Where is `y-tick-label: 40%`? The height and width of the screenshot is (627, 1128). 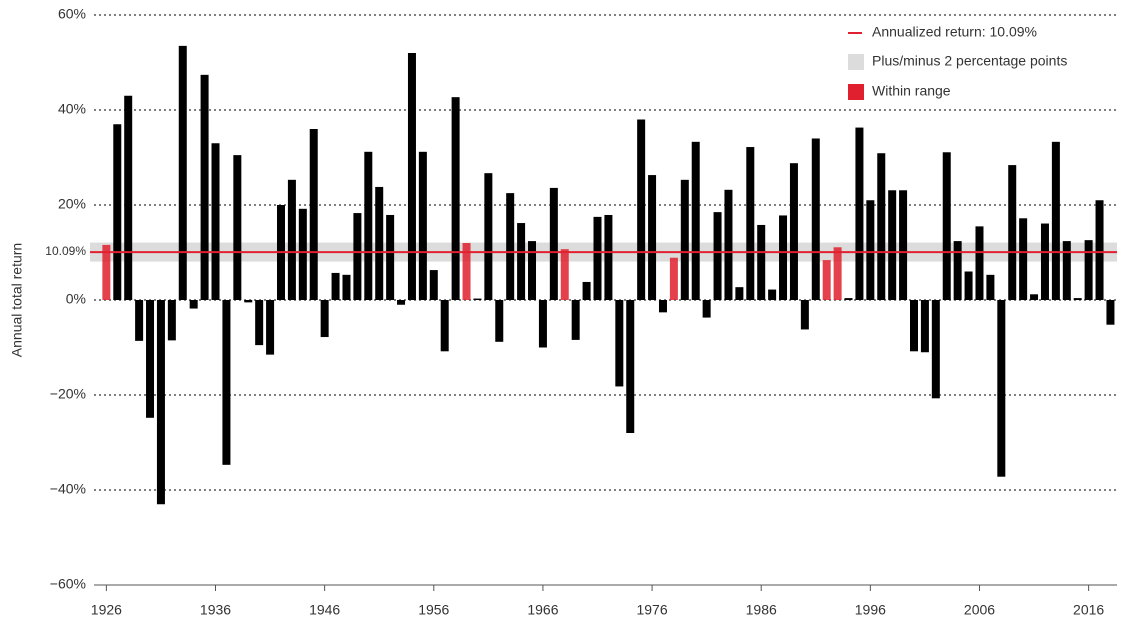 y-tick-label: 40% is located at coordinates (72, 109).